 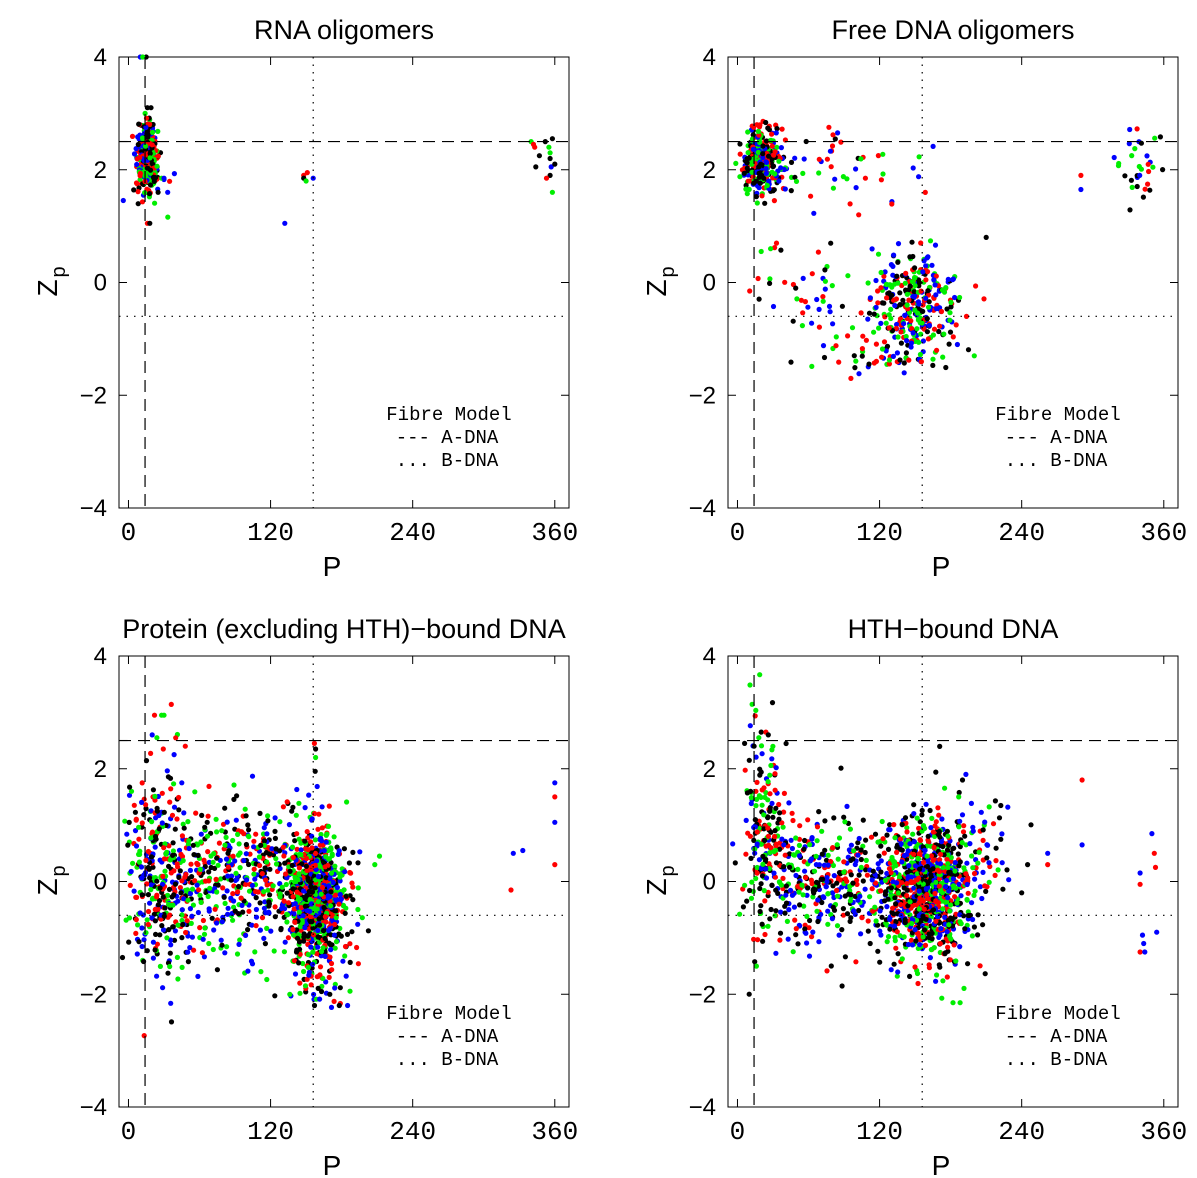 What do you see at coordinates (1021, 533) in the screenshot?
I see `x-tick-label: 240` at bounding box center [1021, 533].